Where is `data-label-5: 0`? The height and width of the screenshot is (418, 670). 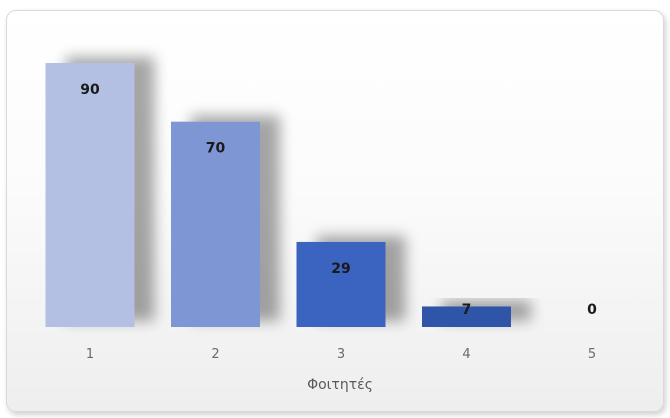 data-label-5: 0 is located at coordinates (592, 310).